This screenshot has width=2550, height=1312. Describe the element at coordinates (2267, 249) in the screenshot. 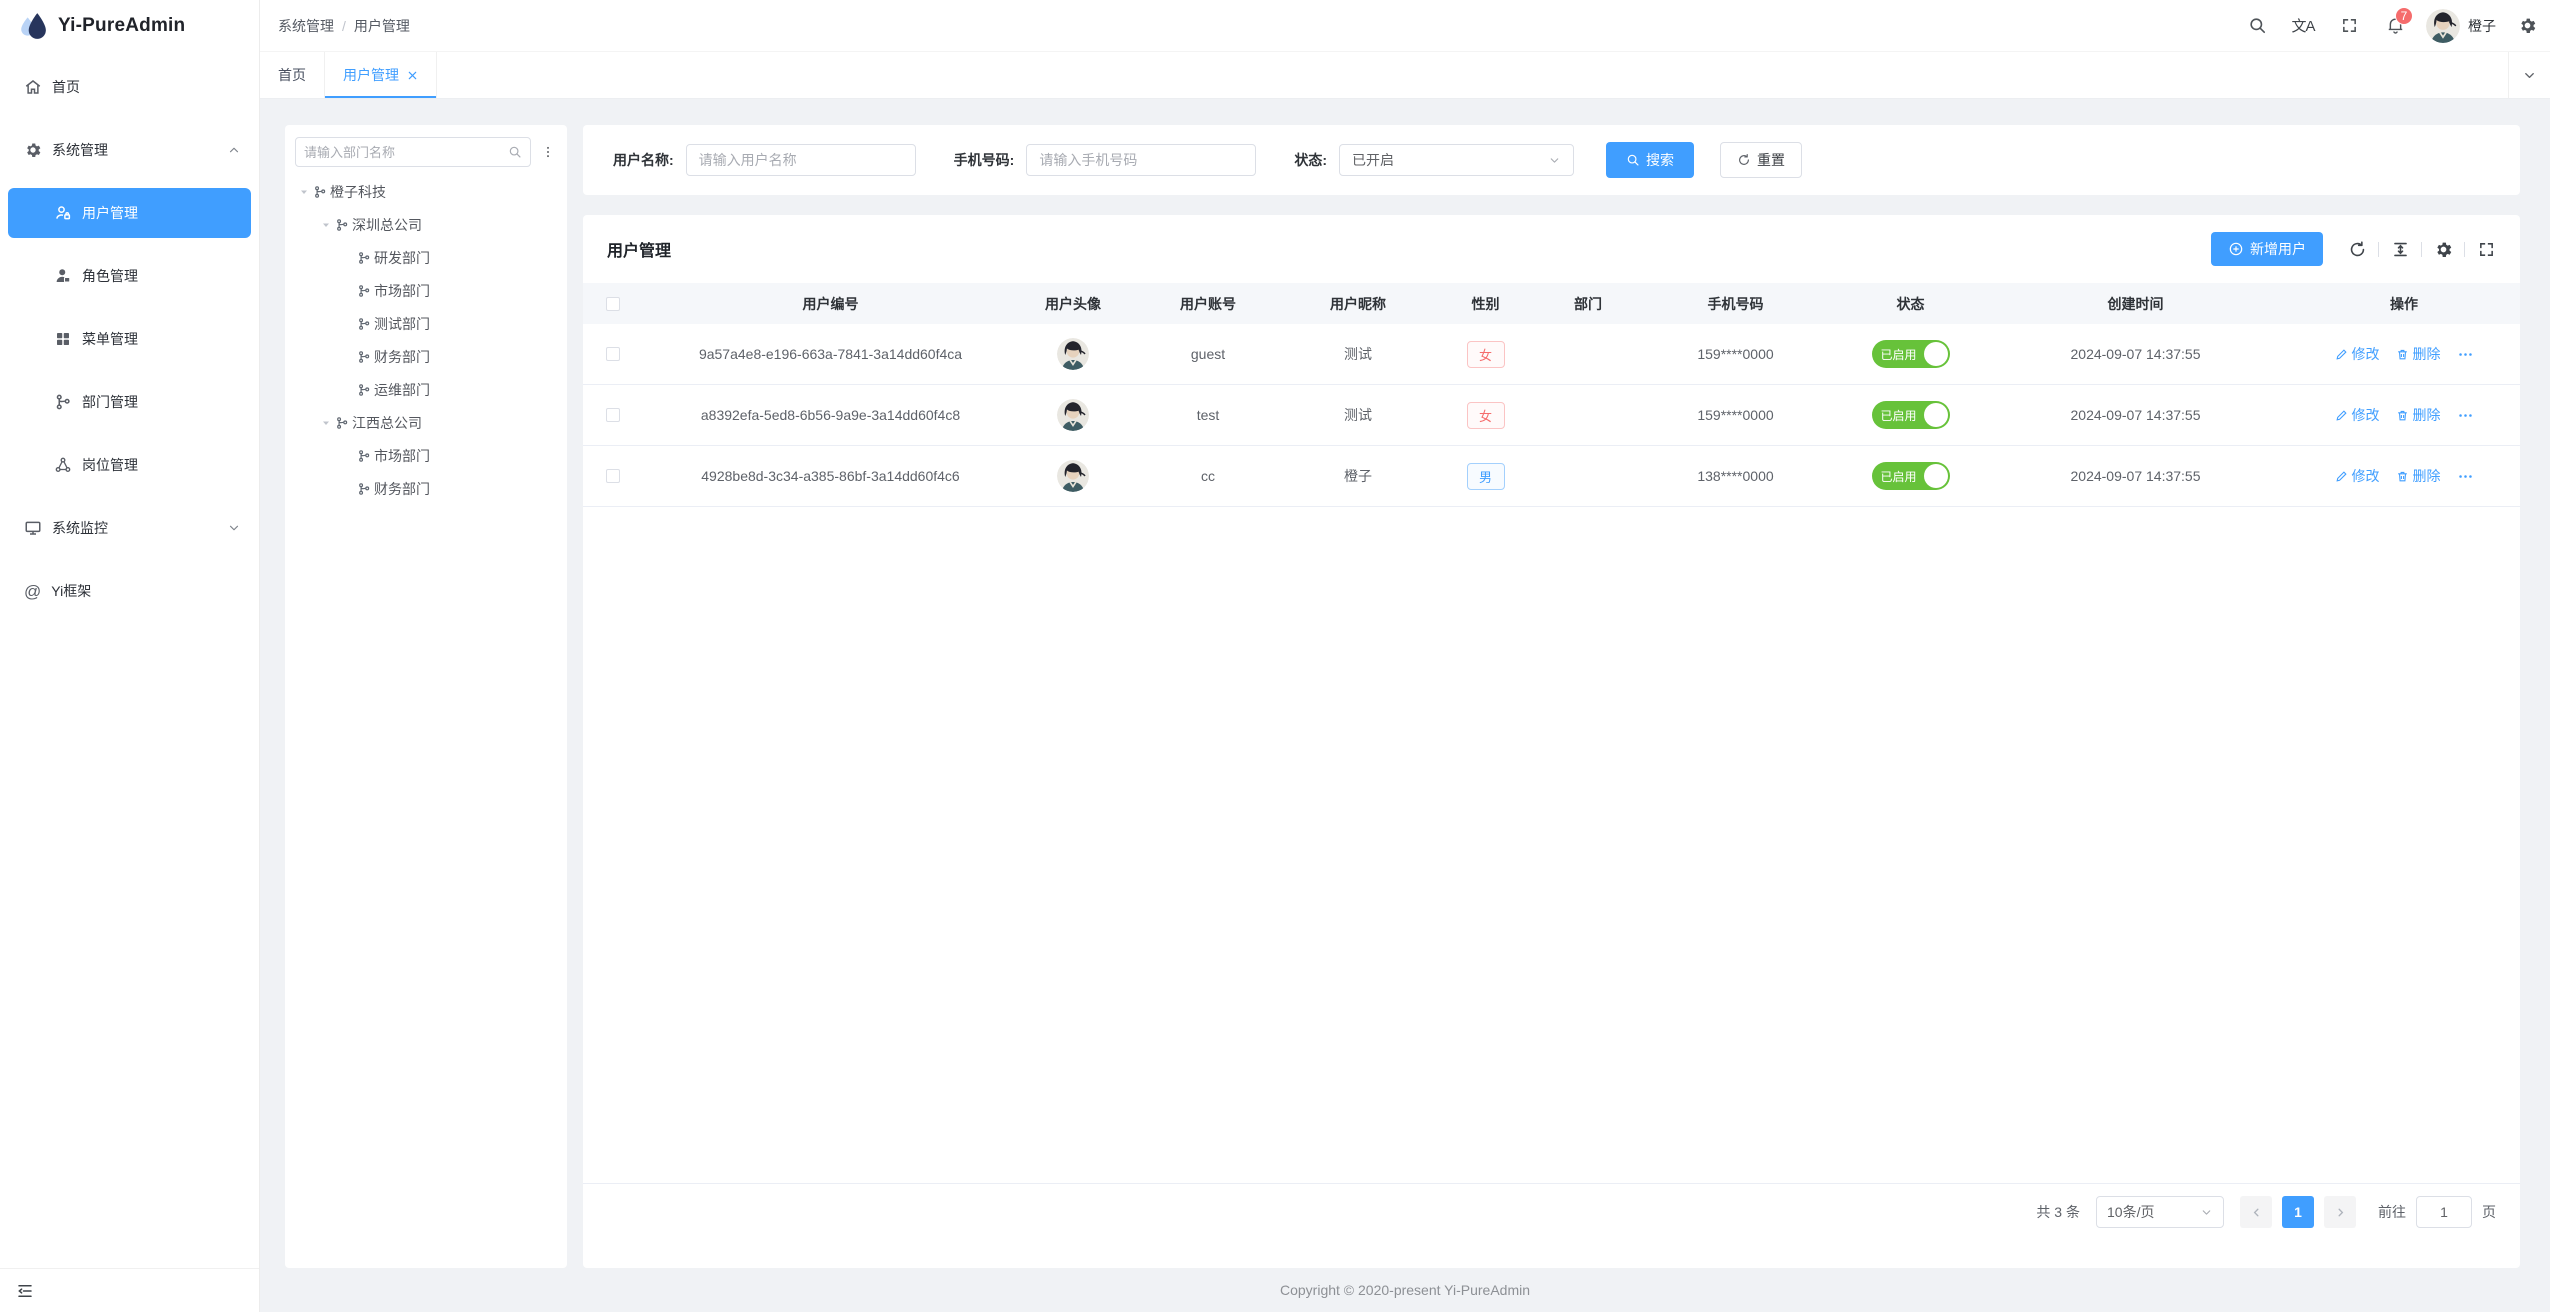

I see `add-user-button: 新增用户` at that location.